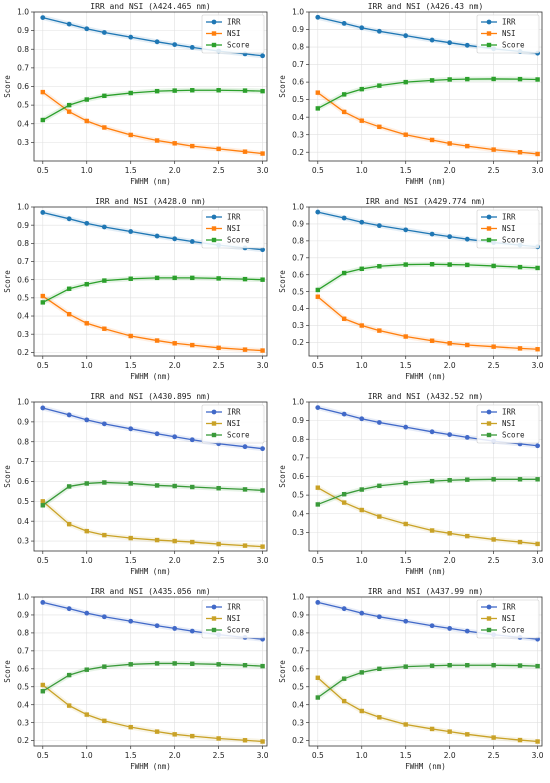 The height and width of the screenshot is (783, 550). I want to click on chart-title: IRR and NSI (λ426.43 nm), so click(426, 6).